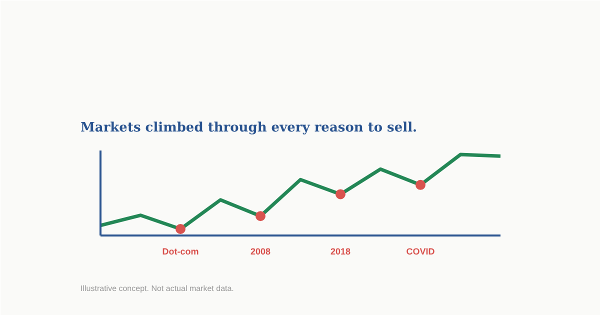 The image size is (600, 315). I want to click on x-tick-label: Dot-com, so click(180, 251).